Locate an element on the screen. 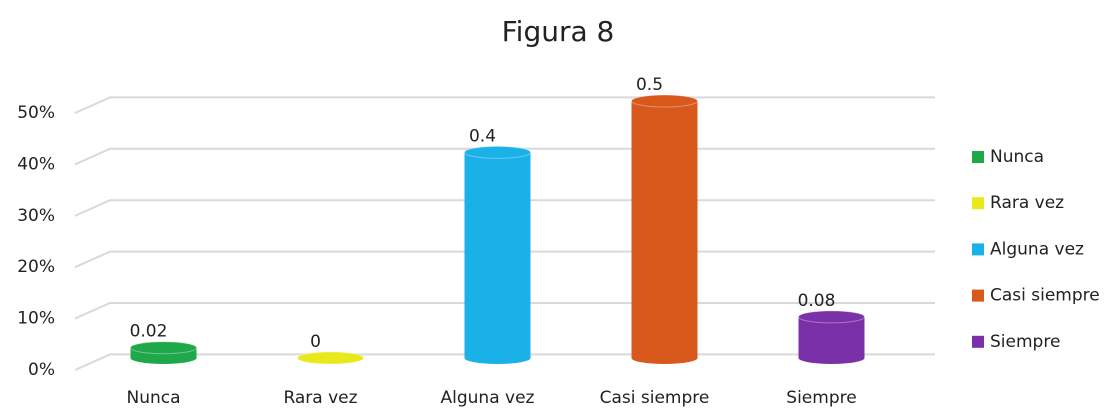  legend-label: Rara vez is located at coordinates (1027, 203).